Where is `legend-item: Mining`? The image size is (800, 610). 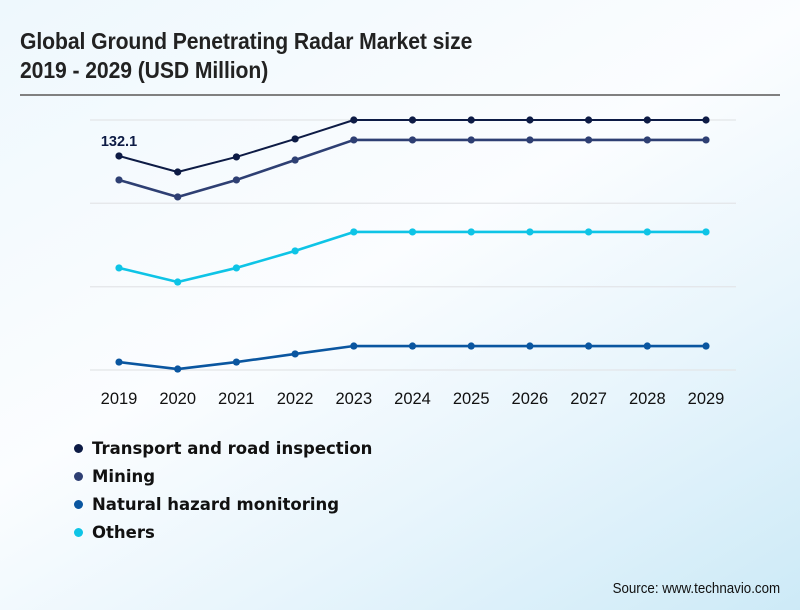
legend-item: Mining is located at coordinates (223, 476).